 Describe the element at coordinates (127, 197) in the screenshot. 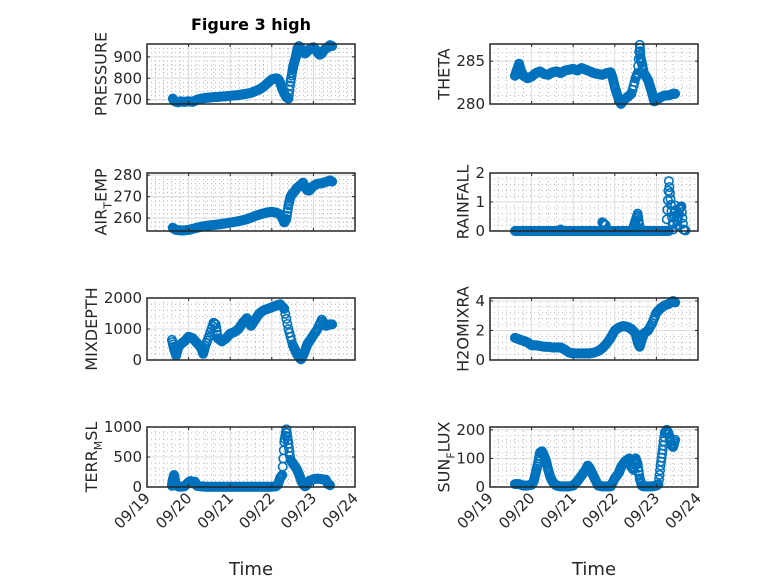

I see `y-tick-label: 270` at that location.